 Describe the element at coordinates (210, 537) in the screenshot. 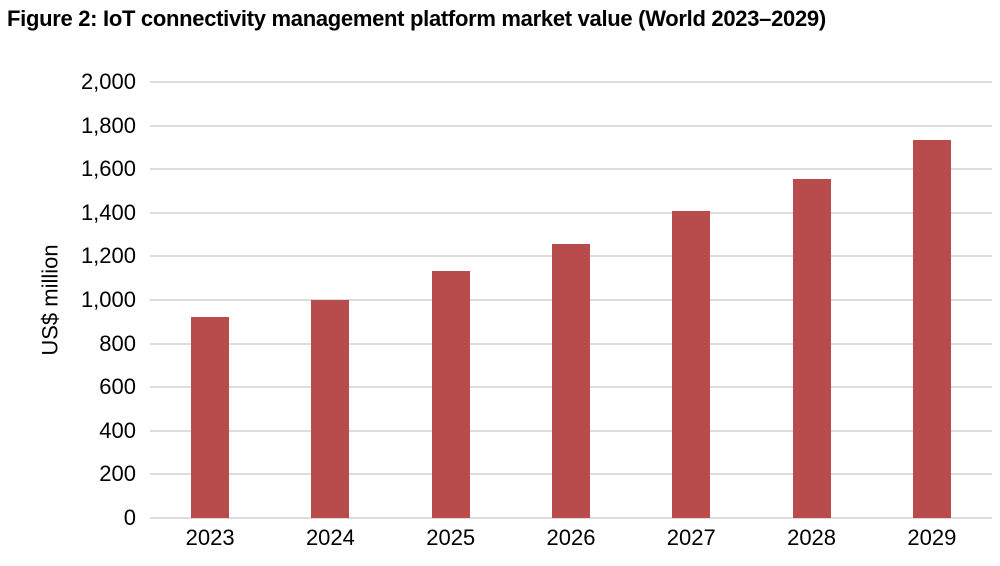

I see `x-tick-label: 2023` at that location.